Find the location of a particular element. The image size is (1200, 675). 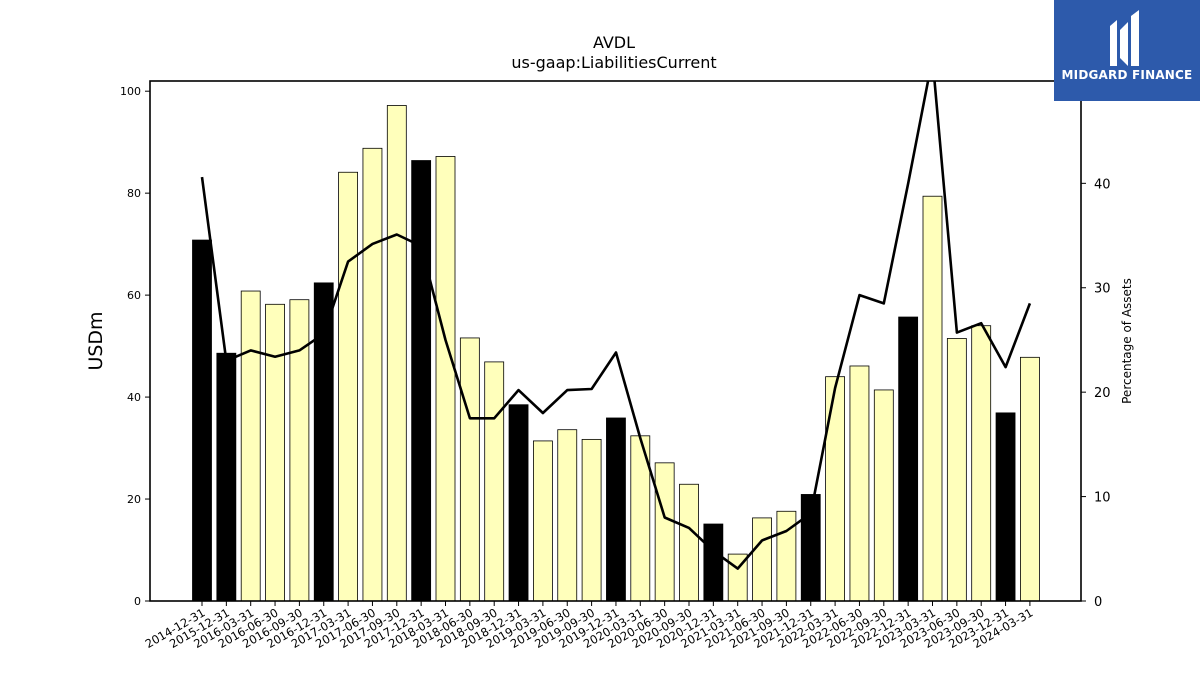

y-tick-label: 20 is located at coordinates (134, 499).